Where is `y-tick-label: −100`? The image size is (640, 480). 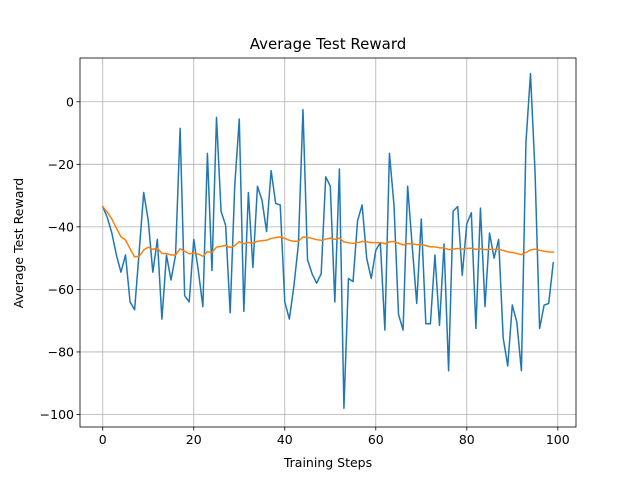
y-tick-label: −100 is located at coordinates (57, 414).